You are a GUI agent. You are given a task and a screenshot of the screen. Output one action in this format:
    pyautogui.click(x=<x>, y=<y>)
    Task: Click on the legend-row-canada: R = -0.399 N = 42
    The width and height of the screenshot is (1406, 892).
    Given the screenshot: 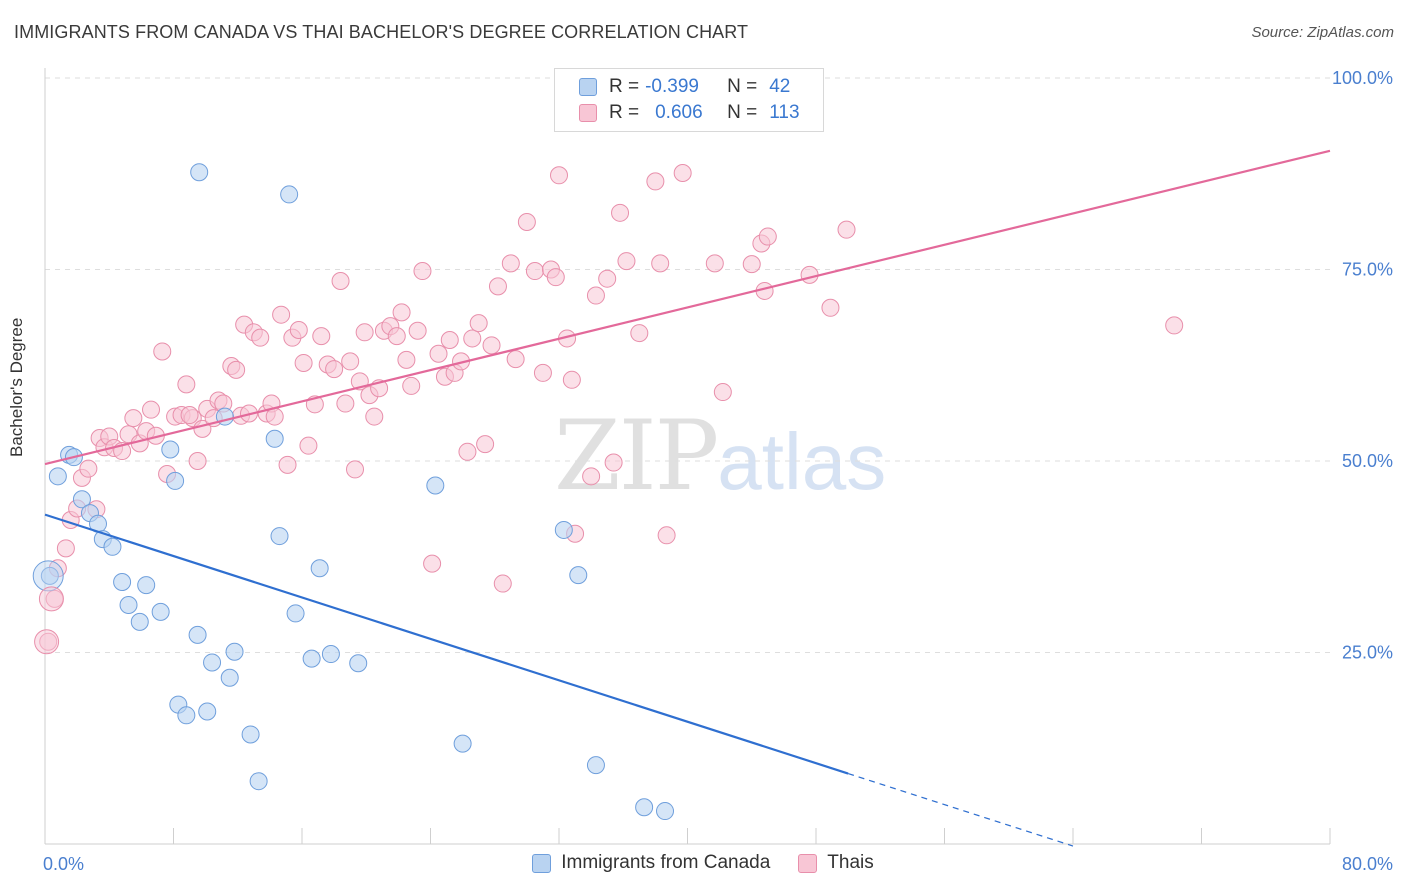 What is the action you would take?
    pyautogui.click(x=684, y=87)
    